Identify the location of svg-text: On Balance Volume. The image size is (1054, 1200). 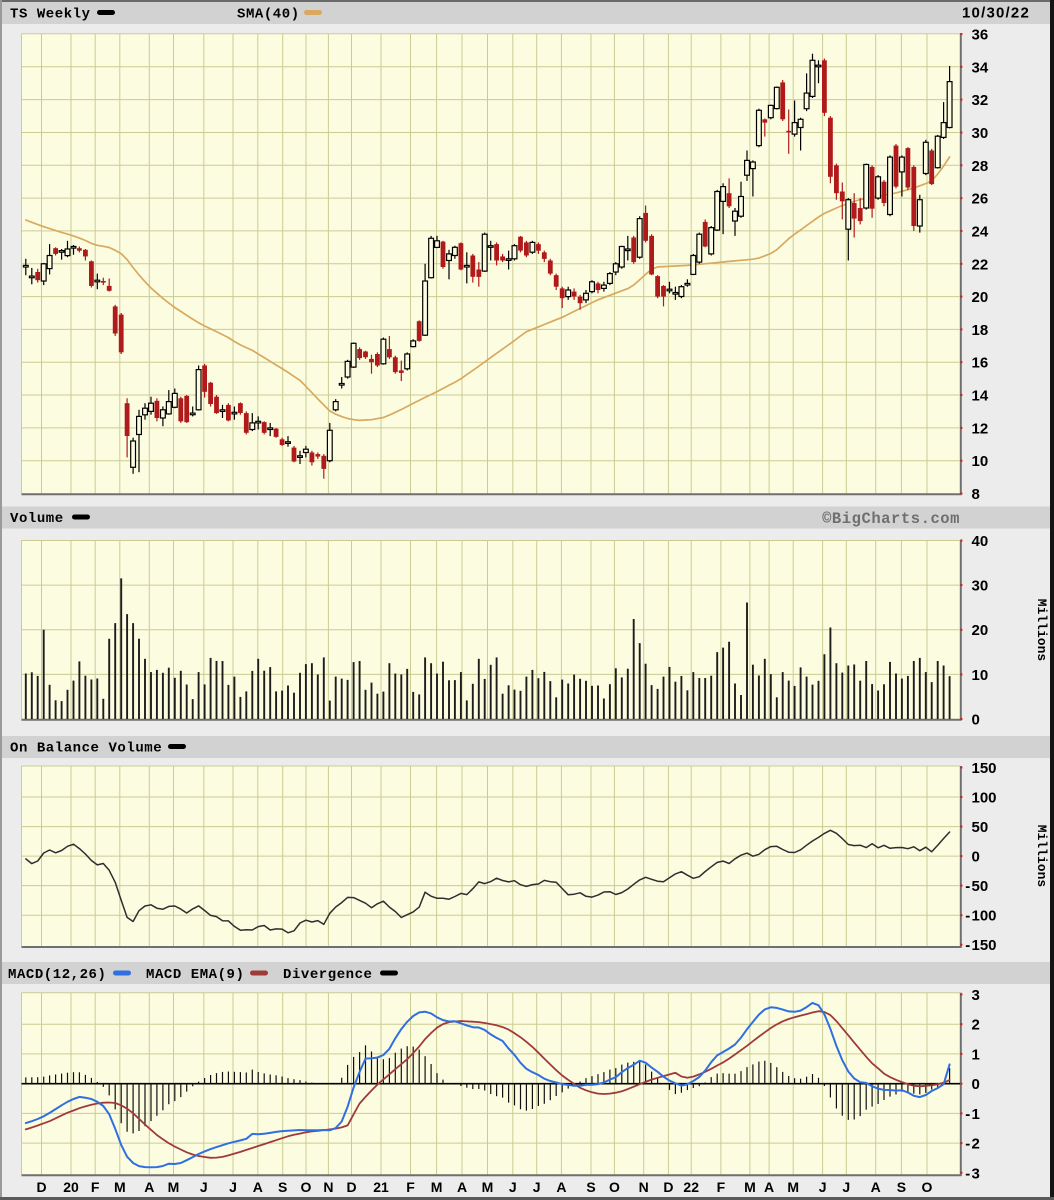
(86, 749).